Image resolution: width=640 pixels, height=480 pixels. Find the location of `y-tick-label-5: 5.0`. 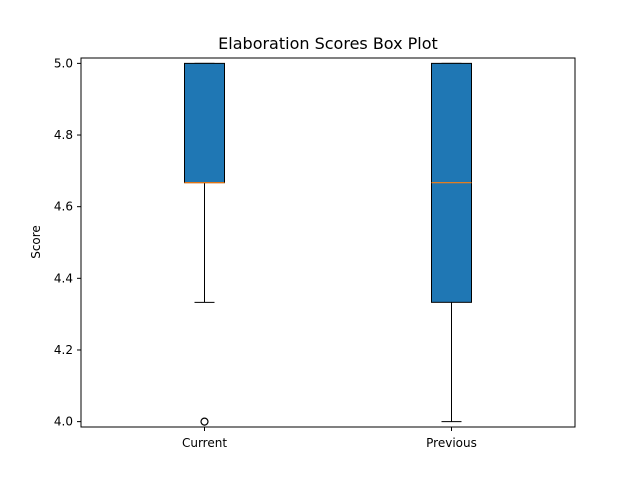

y-tick-label-5: 5.0 is located at coordinates (63, 63).